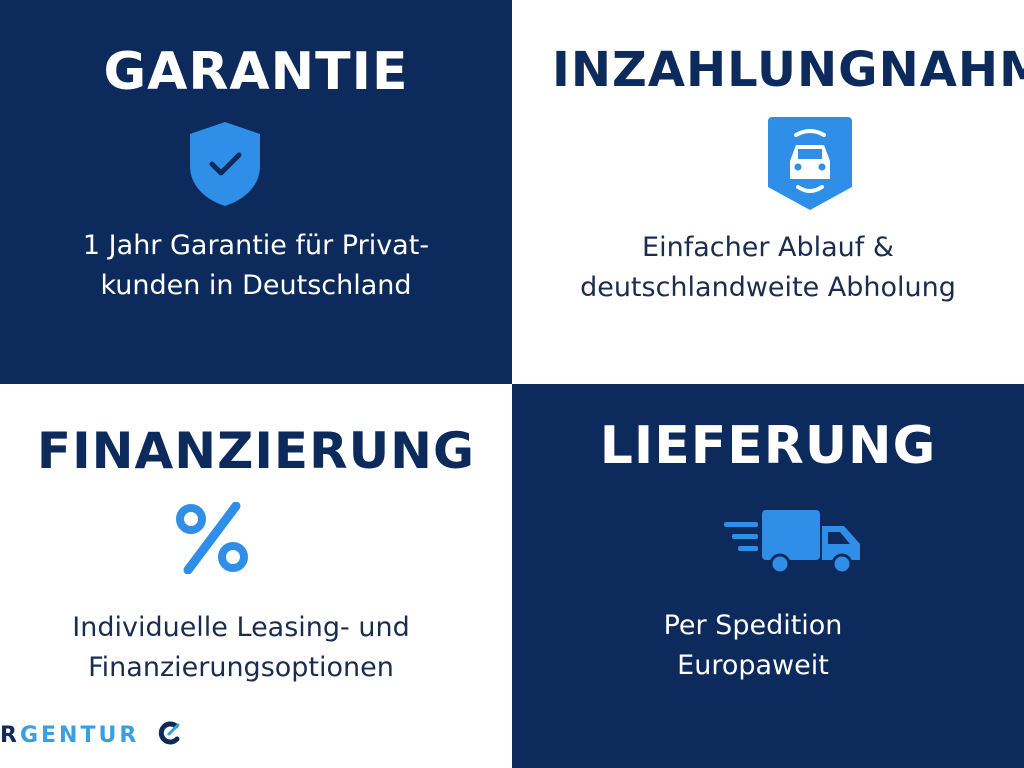 This screenshot has width=1024, height=768. What do you see at coordinates (225, 164) in the screenshot?
I see `shield-check-icon` at bounding box center [225, 164].